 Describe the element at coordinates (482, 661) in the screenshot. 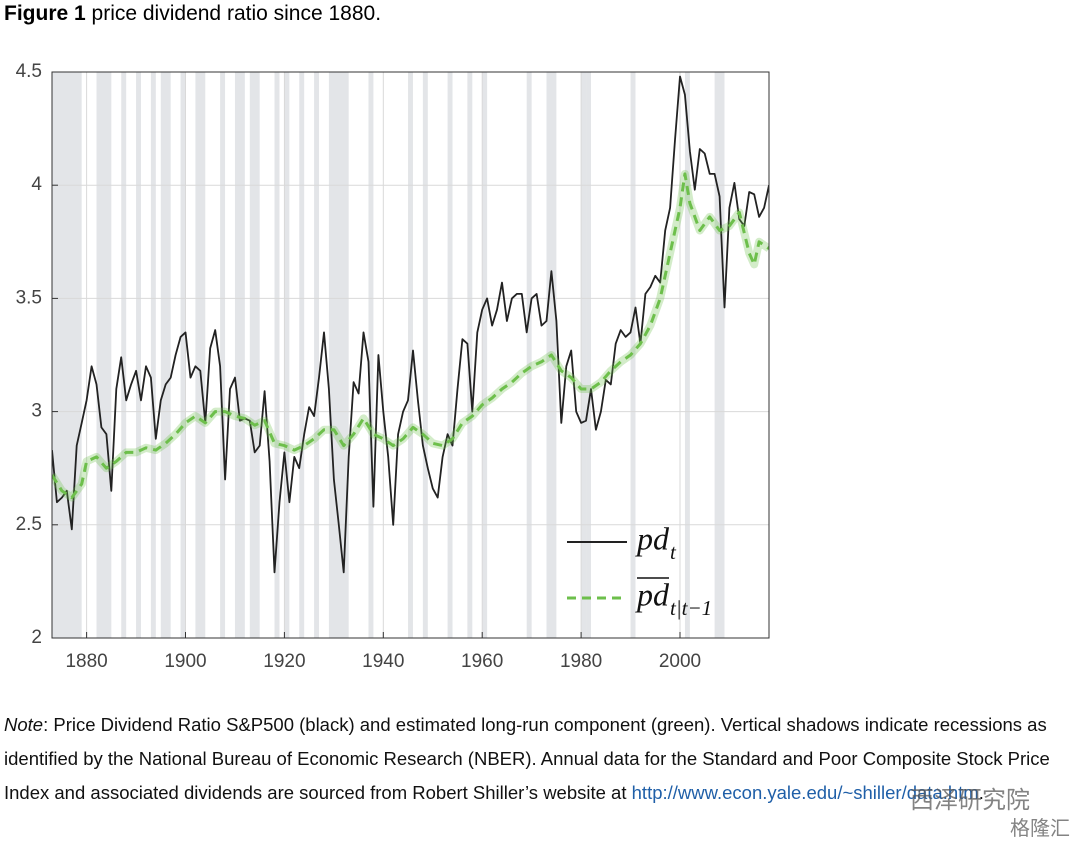

I see `x-tick-label: 1960` at that location.